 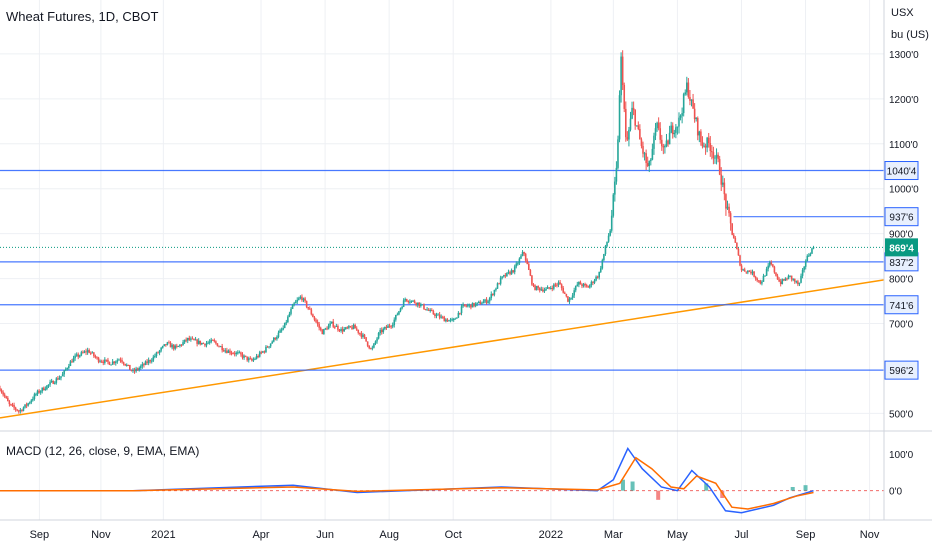 I want to click on price-tick-label: 1000'0, so click(x=904, y=190).